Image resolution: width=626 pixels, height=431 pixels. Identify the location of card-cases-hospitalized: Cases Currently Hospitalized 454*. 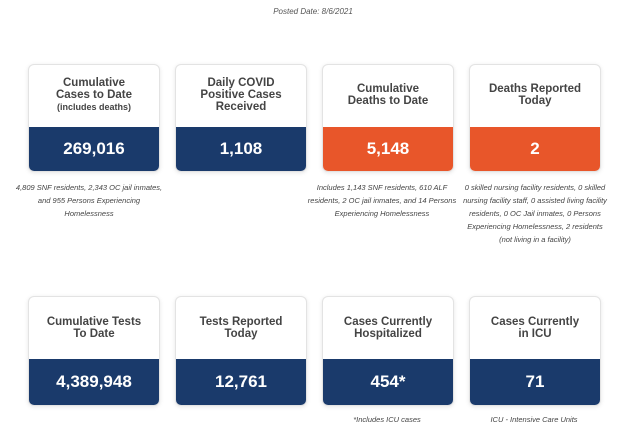
(388, 351).